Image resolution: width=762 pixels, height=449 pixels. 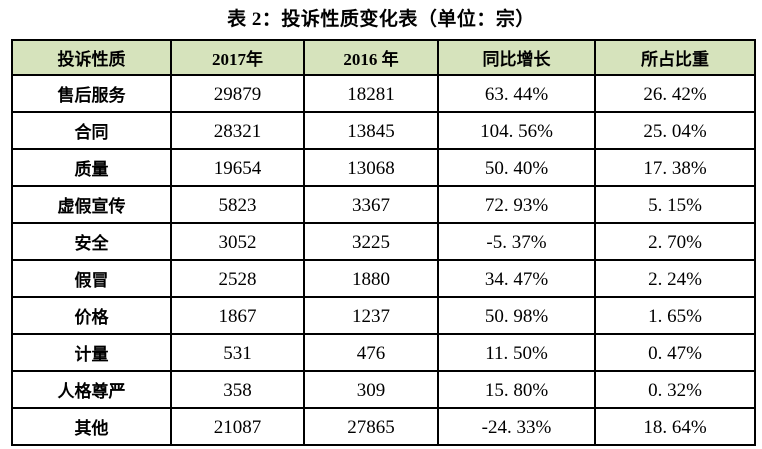 What do you see at coordinates (237, 389) in the screenshot?
I see `cell-2017-value: 358` at bounding box center [237, 389].